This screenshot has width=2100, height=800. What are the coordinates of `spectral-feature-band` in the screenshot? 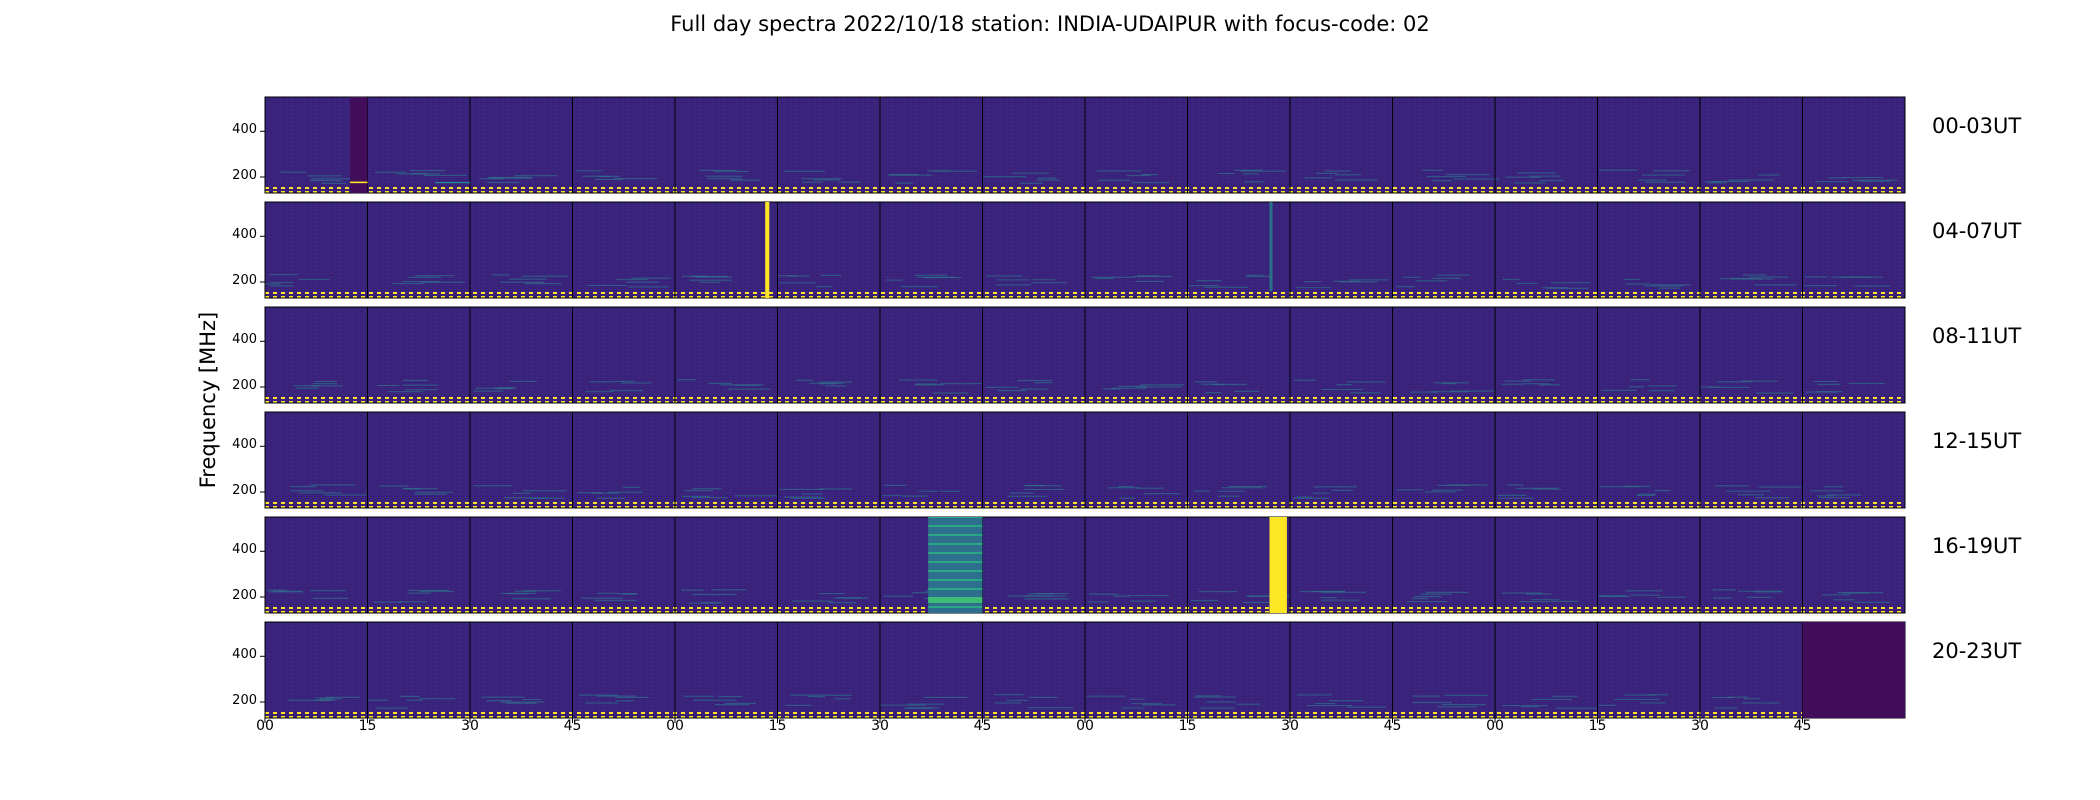 It's located at (955, 600).